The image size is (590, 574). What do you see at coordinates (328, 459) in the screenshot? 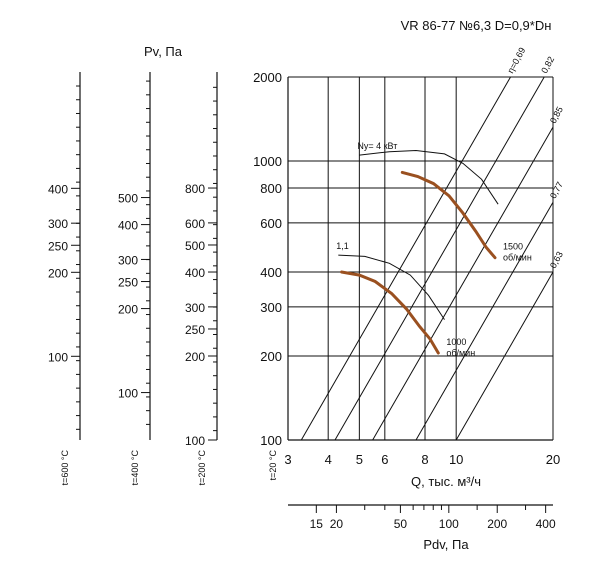
I see `x-tick-label: 4` at bounding box center [328, 459].